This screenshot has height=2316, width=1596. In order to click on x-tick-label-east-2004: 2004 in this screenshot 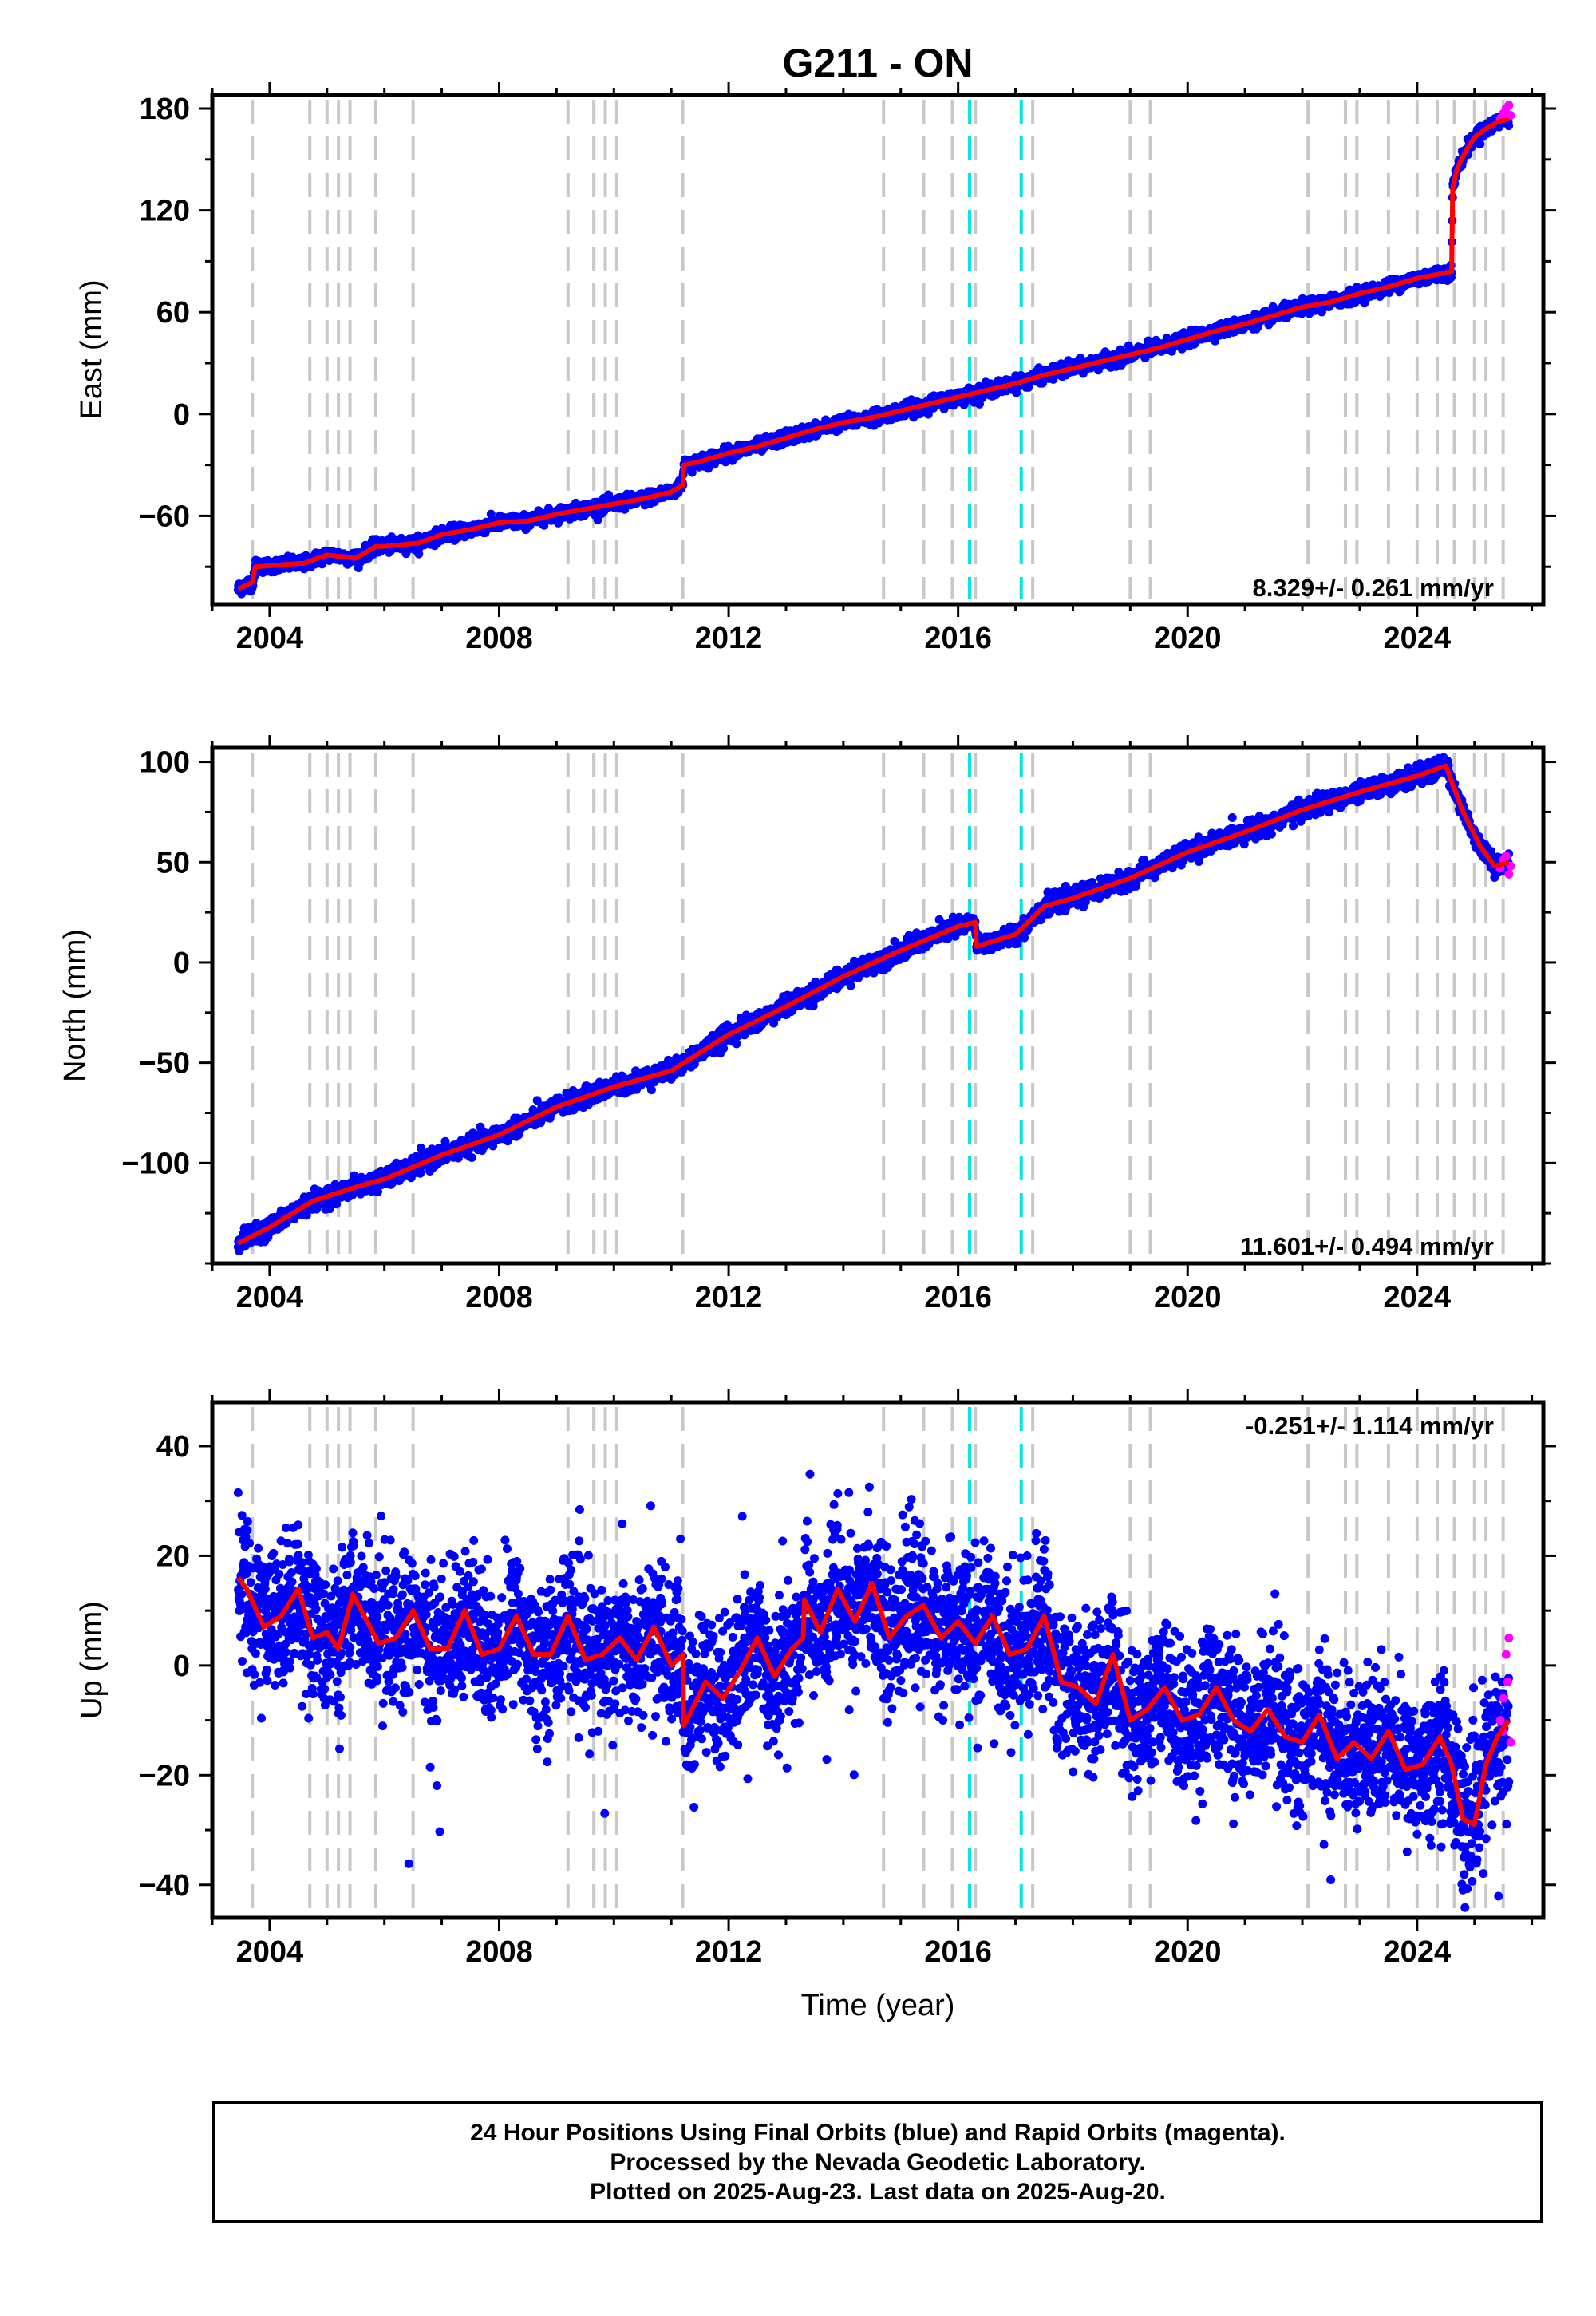, I will do `click(270, 638)`.